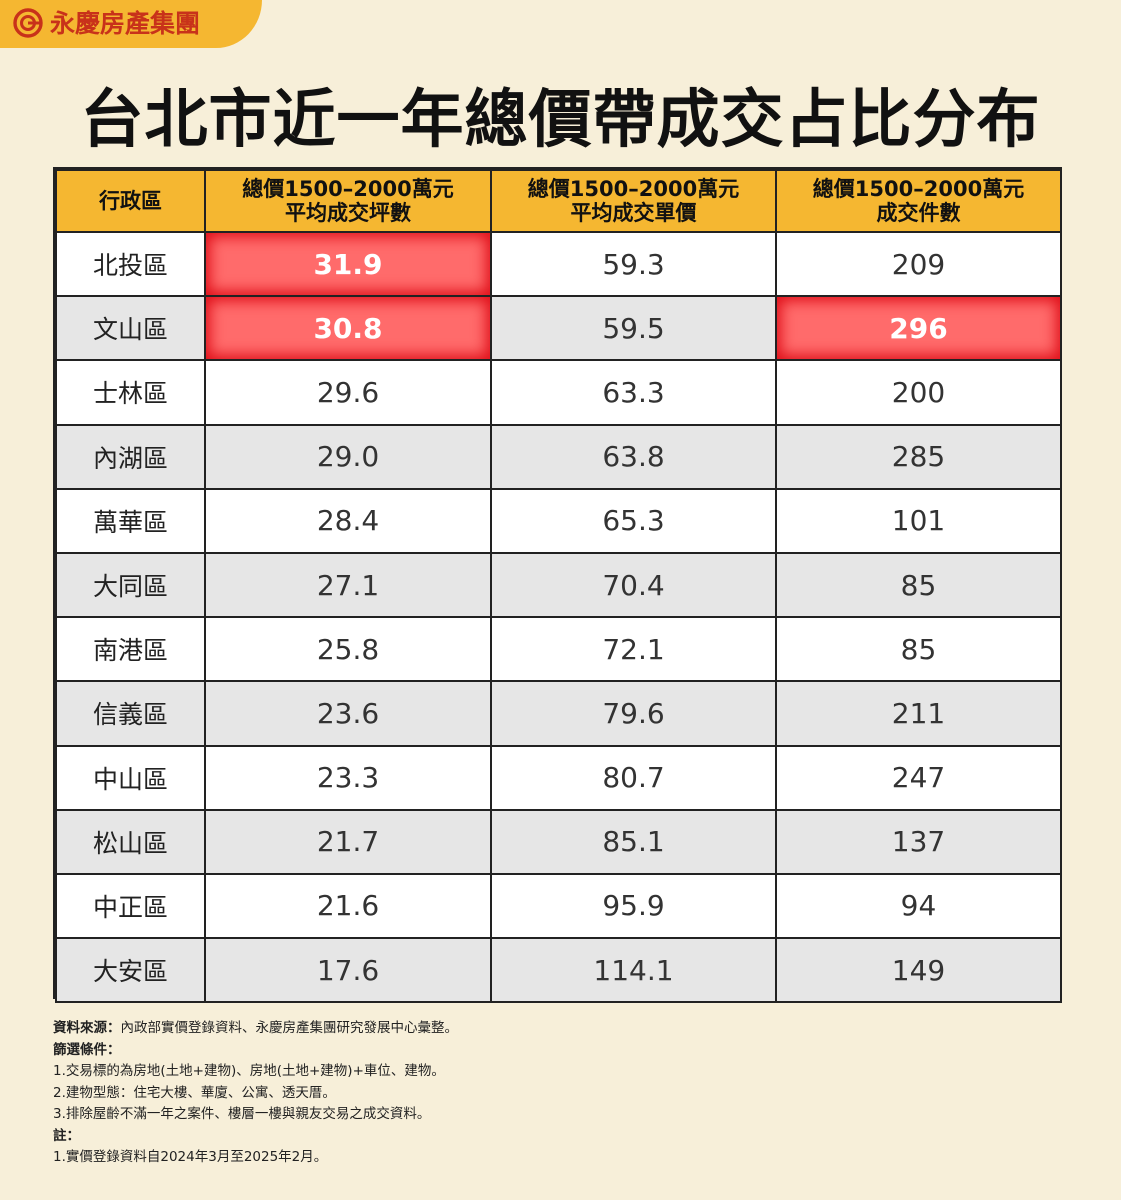  What do you see at coordinates (190, 1157) in the screenshot?
I see `remark-item: 1.實價登錄資料自2024年3月至2025年2月。` at bounding box center [190, 1157].